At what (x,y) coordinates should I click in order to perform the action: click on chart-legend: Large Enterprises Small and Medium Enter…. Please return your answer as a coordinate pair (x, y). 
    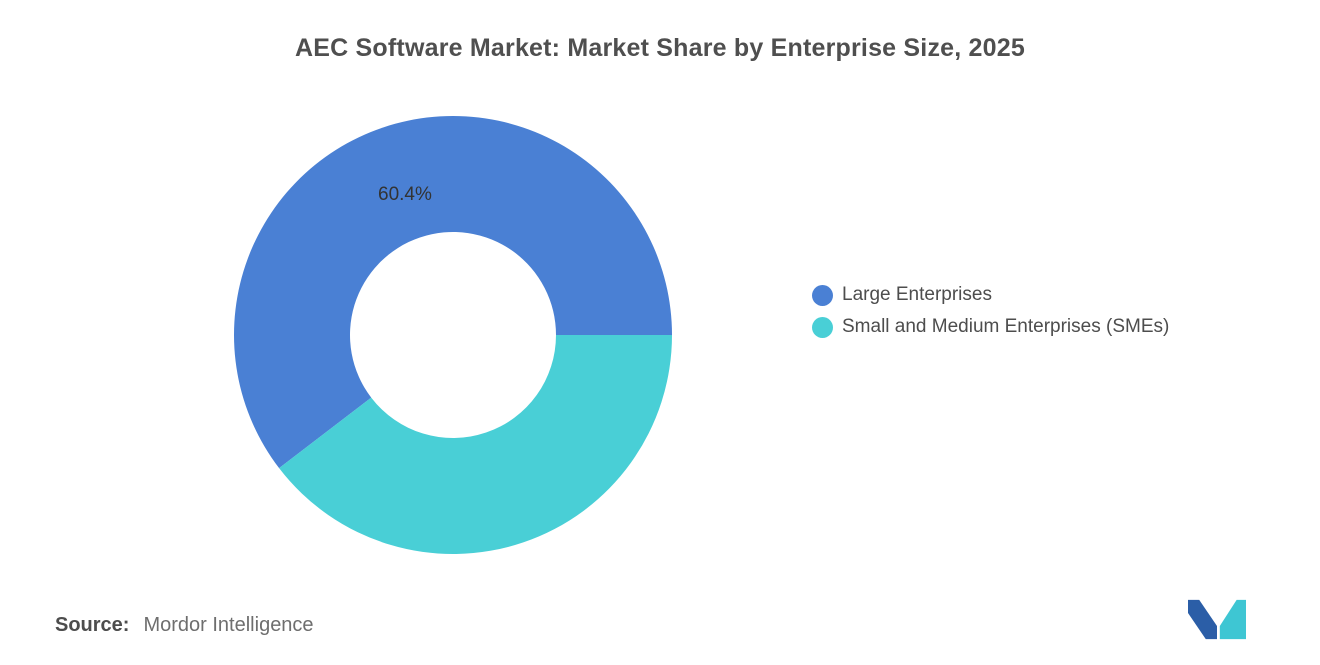
    Looking at the image, I should click on (990, 316).